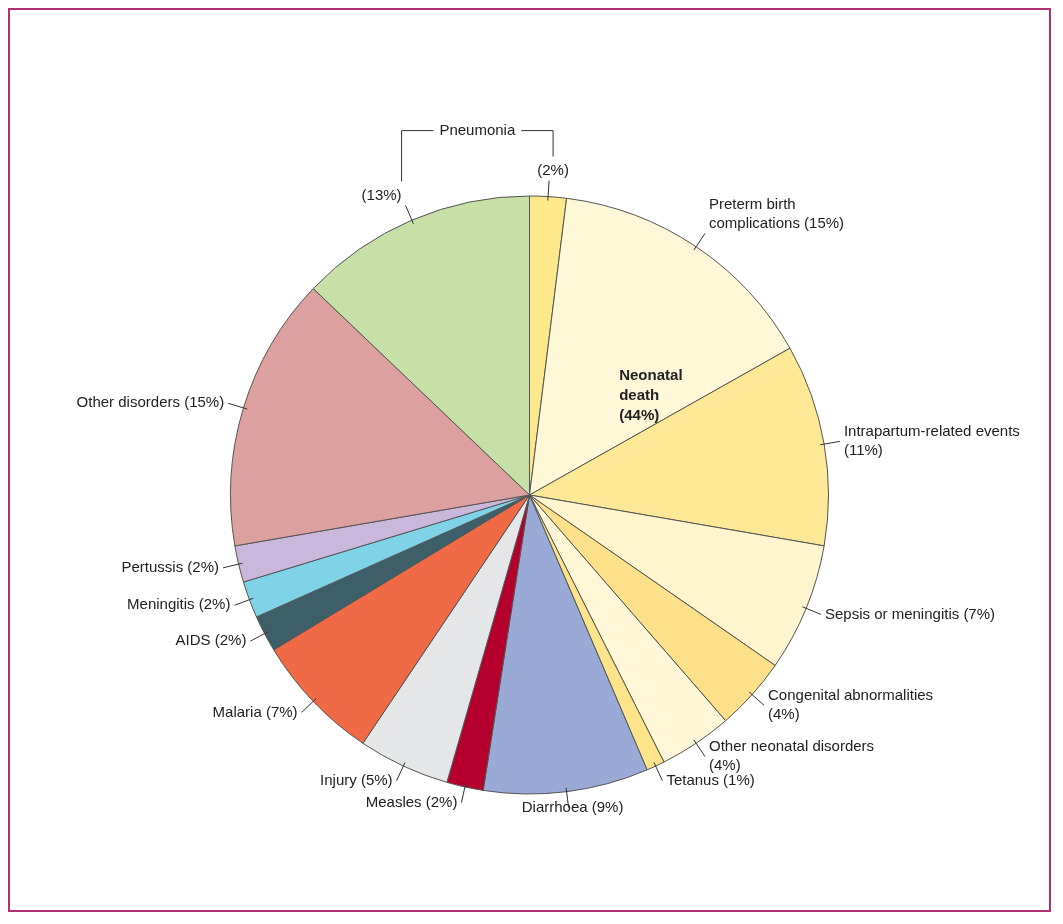 This screenshot has height=924, width=1063. What do you see at coordinates (777, 212) in the screenshot?
I see `slice-label: Preterm birth complications (15%)` at bounding box center [777, 212].